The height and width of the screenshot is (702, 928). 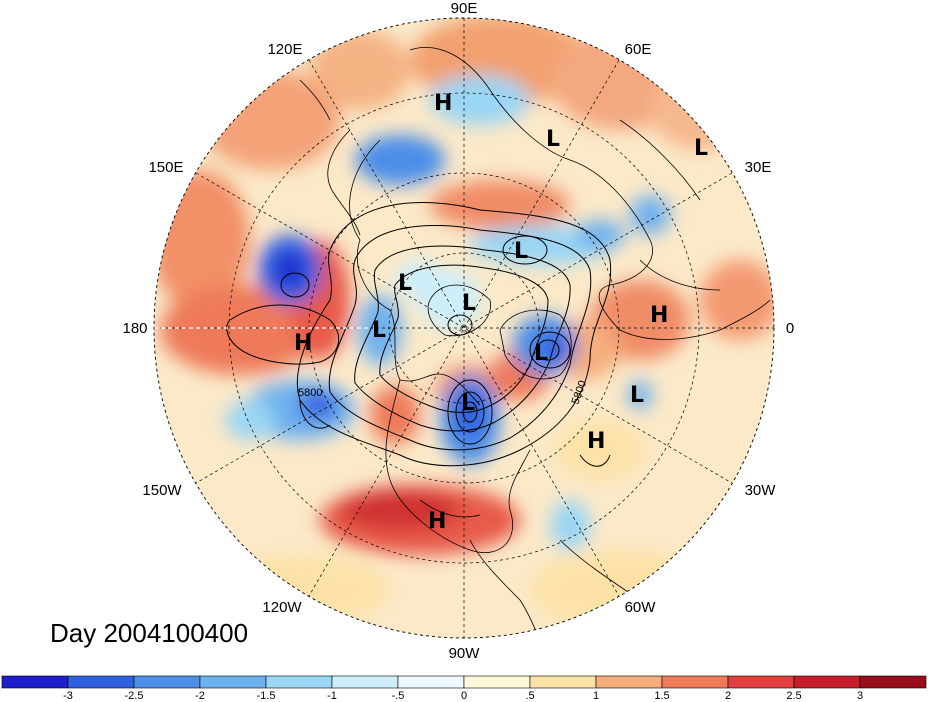 I want to click on colorbar: -3 -2.5 -2 -1.5 -1 -.5 0 .5 1 1.5 2 2.5 3, so click(x=464, y=688).